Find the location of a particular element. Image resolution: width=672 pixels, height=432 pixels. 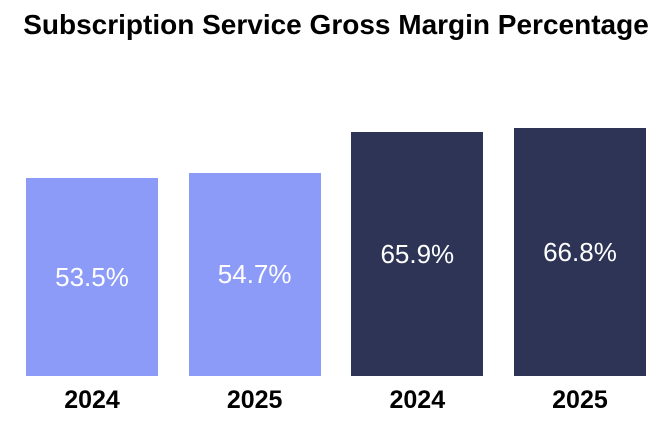

bar-2025-light: 54.7% is located at coordinates (254, 274).